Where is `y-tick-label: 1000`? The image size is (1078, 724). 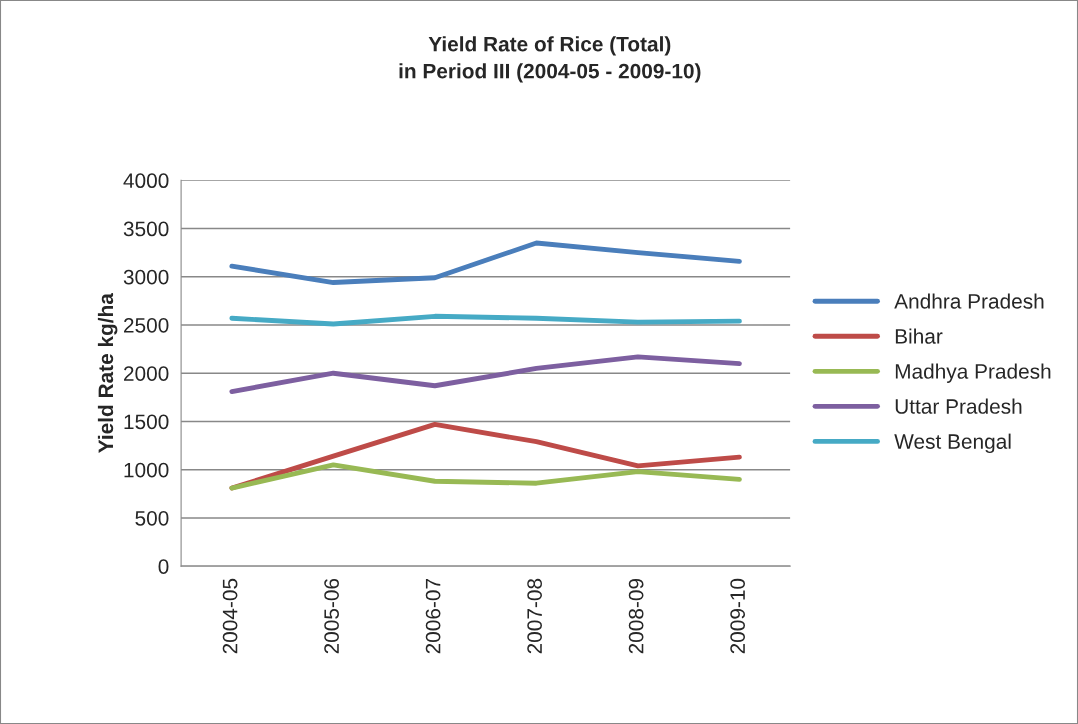
y-tick-label: 1000 is located at coordinates (146, 470).